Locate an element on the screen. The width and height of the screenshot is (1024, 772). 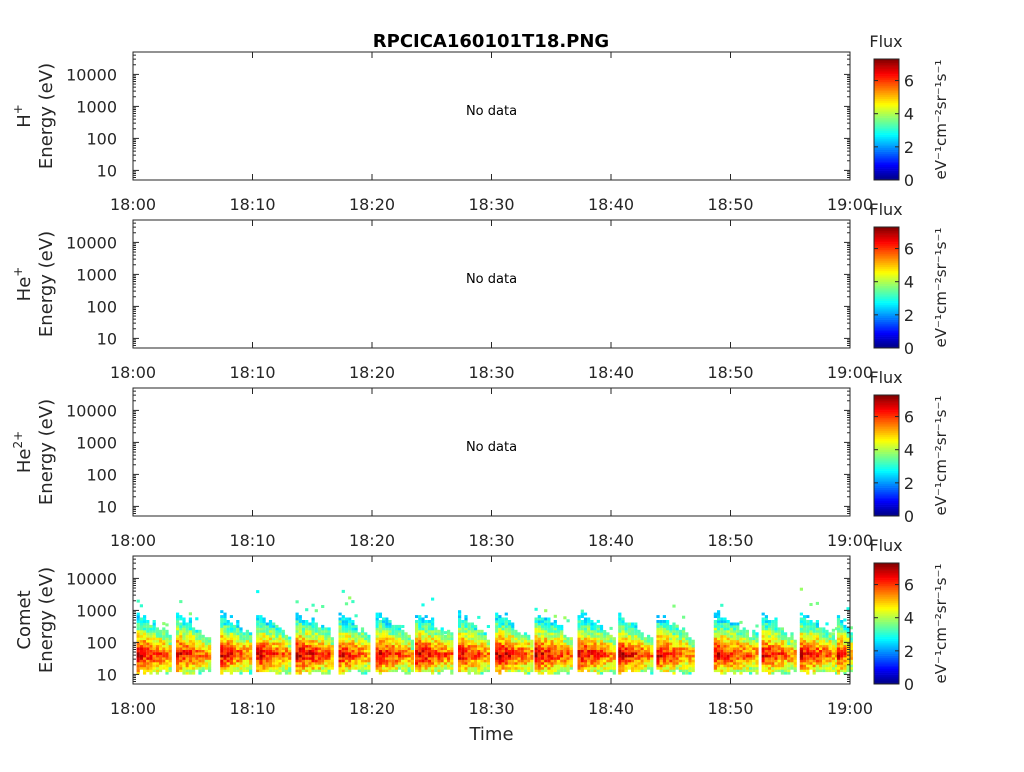
species-label: He+ is located at coordinates (23, 284).